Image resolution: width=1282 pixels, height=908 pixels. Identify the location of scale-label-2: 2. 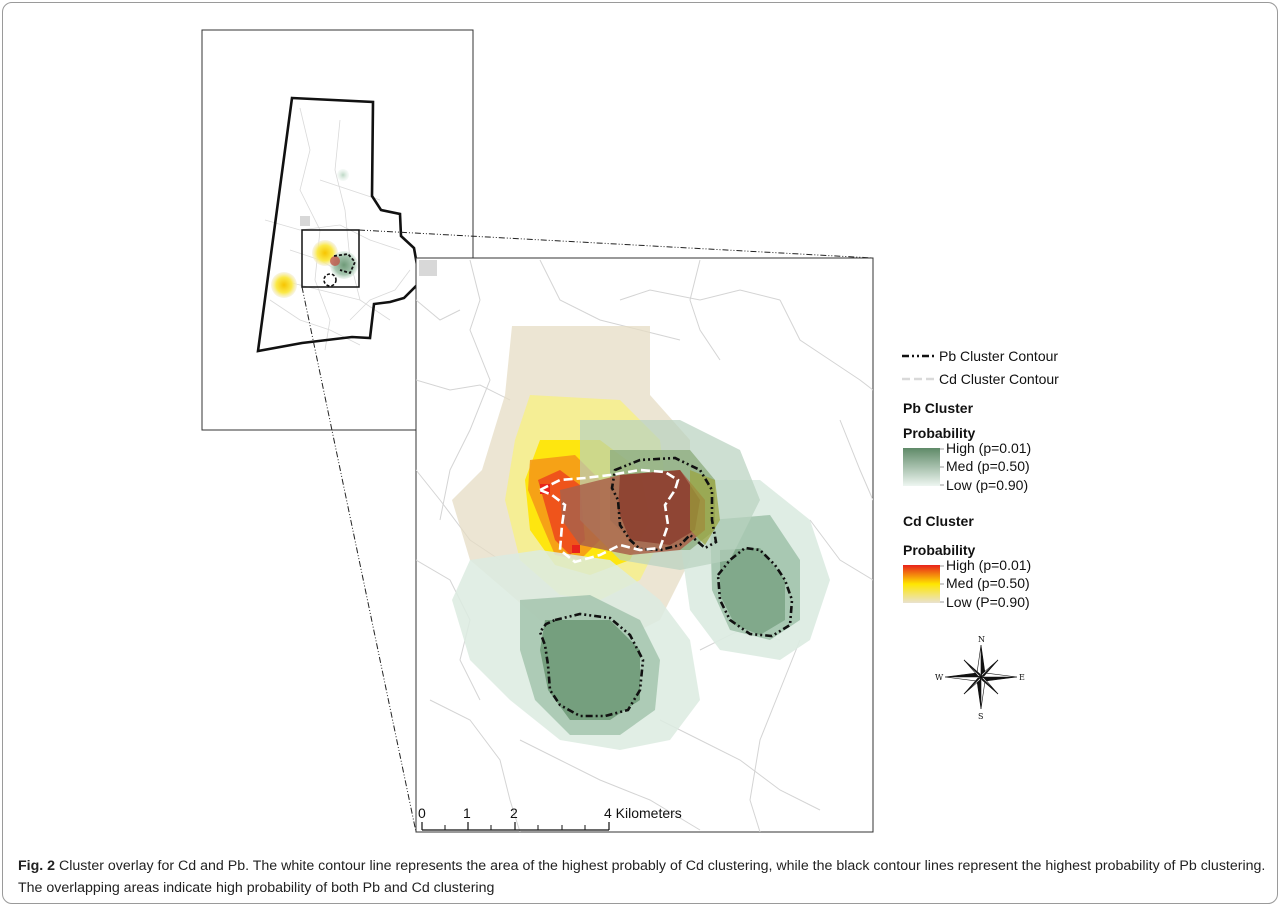
(514, 813).